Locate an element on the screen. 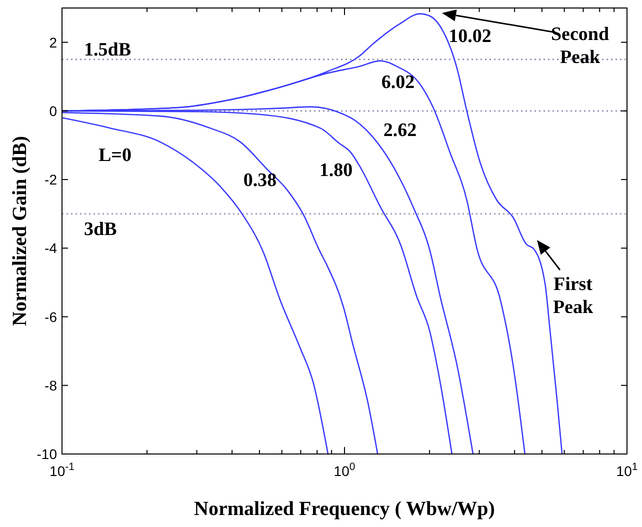 Image resolution: width=642 pixels, height=527 pixels. x-axis-title: Normalized Frequency ( Wbw/Wp) is located at coordinates (344, 509).